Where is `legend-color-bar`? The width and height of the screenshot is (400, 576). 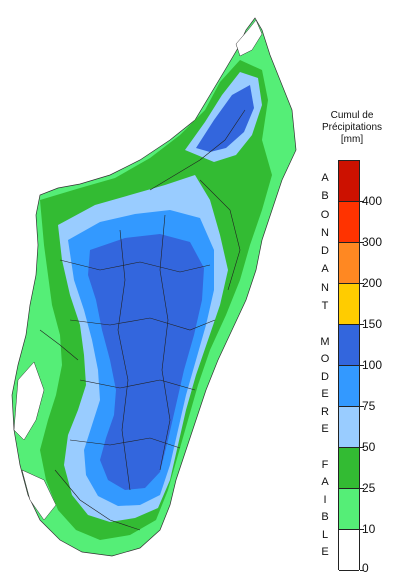 legend-color-bar is located at coordinates (349, 365).